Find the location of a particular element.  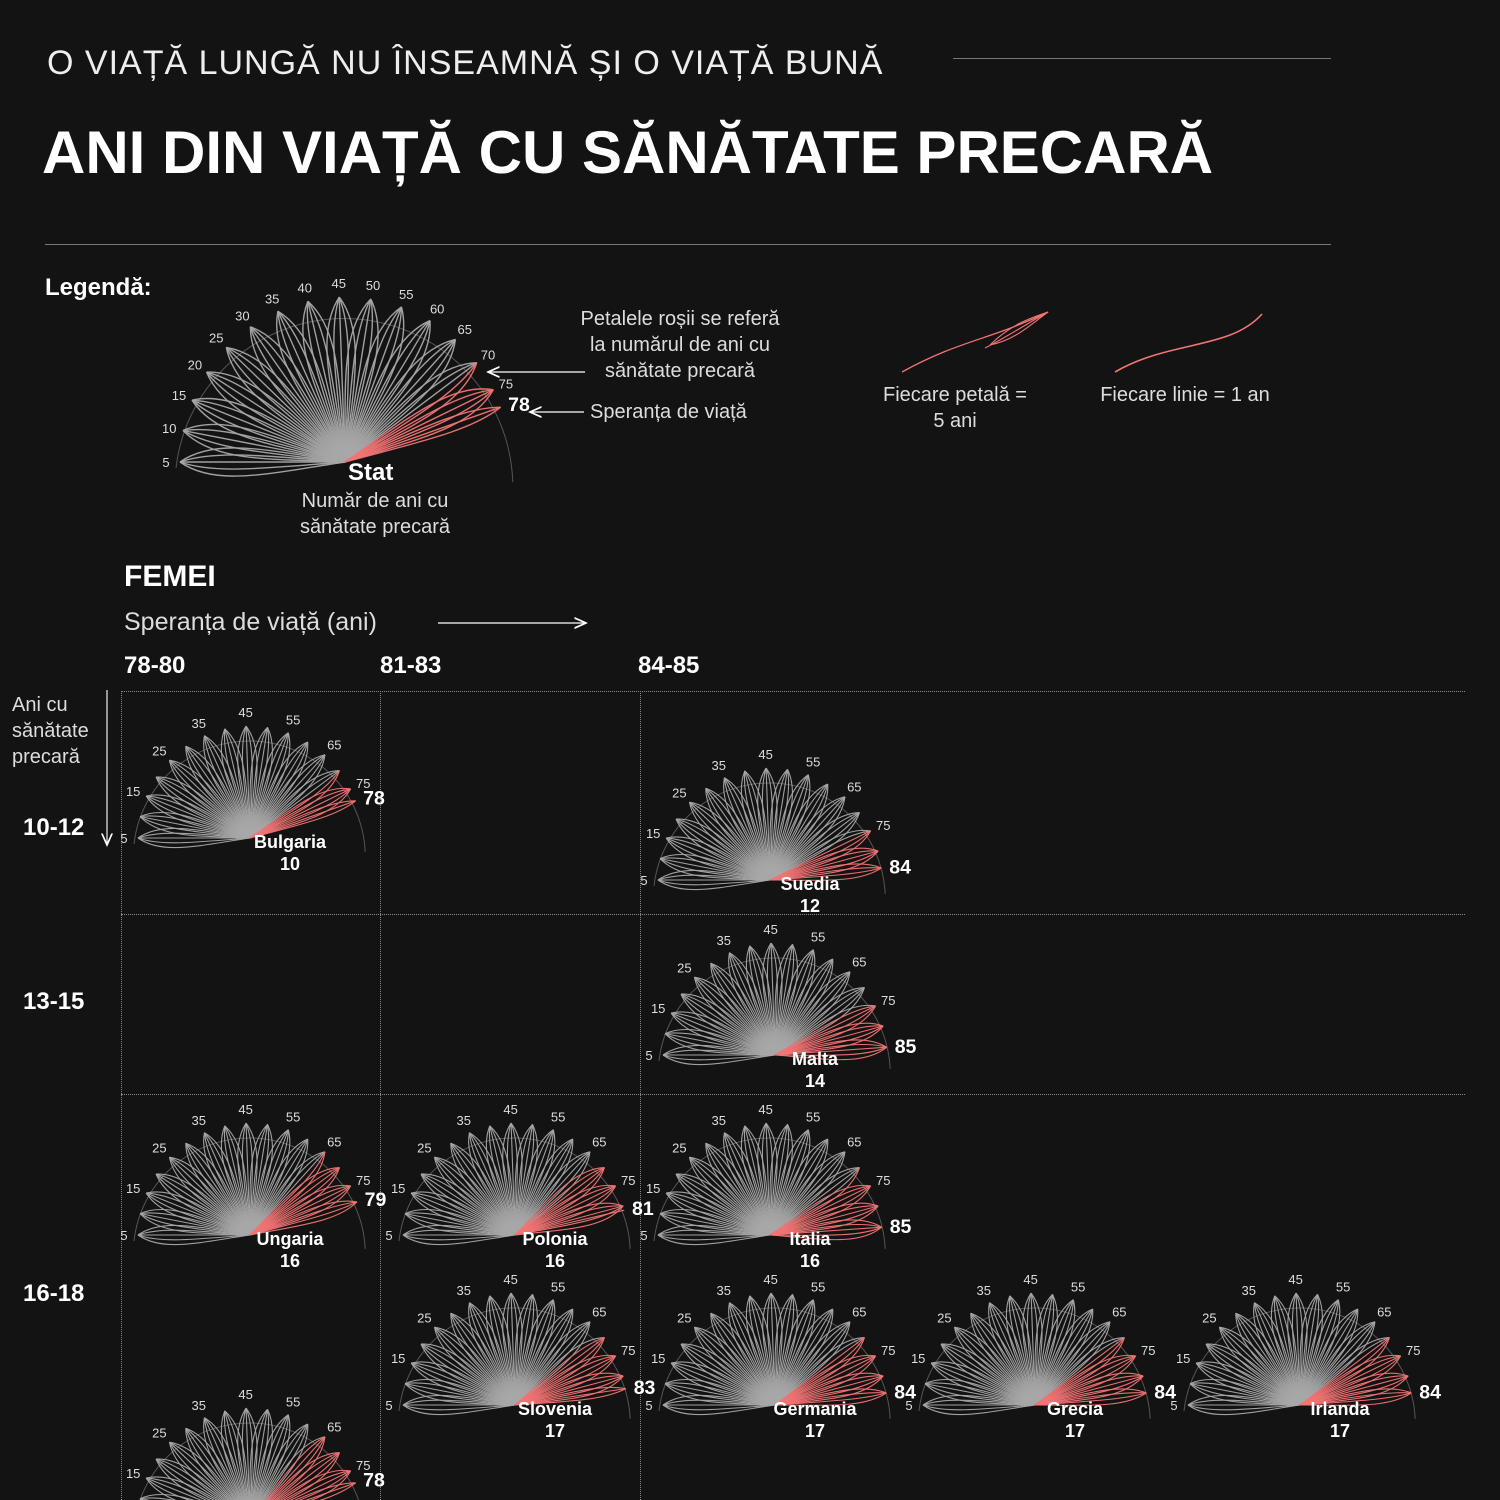

legend-le-note: Speranța de viață is located at coordinates (668, 412).